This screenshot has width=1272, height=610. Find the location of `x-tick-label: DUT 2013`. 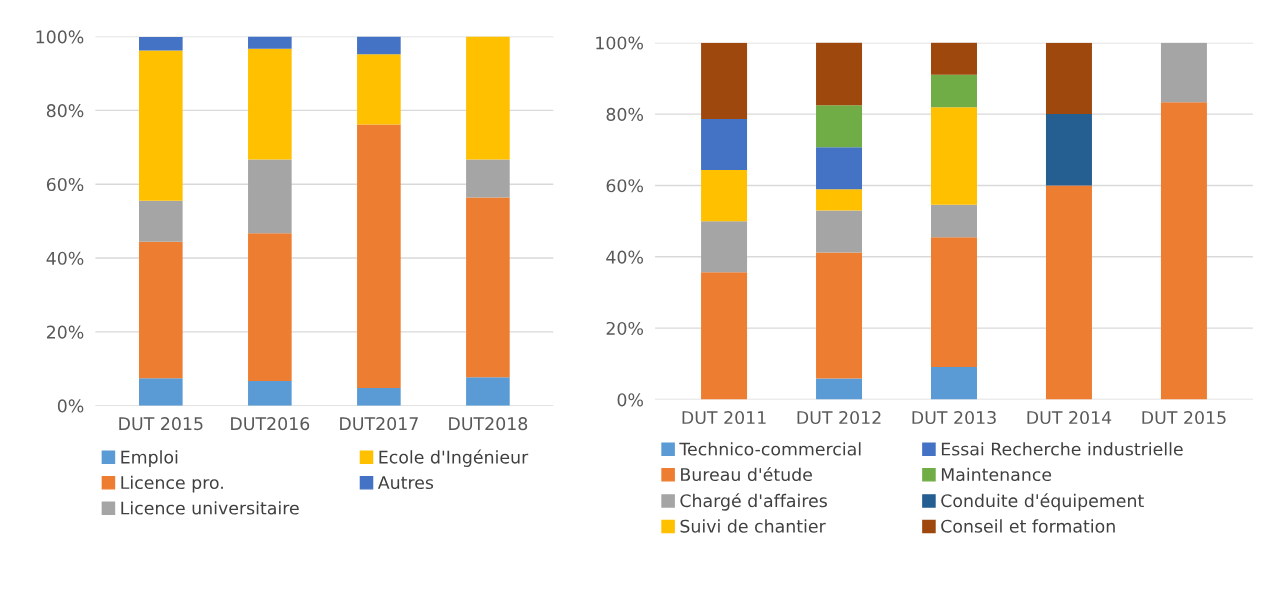

x-tick-label: DUT 2013 is located at coordinates (954, 417).